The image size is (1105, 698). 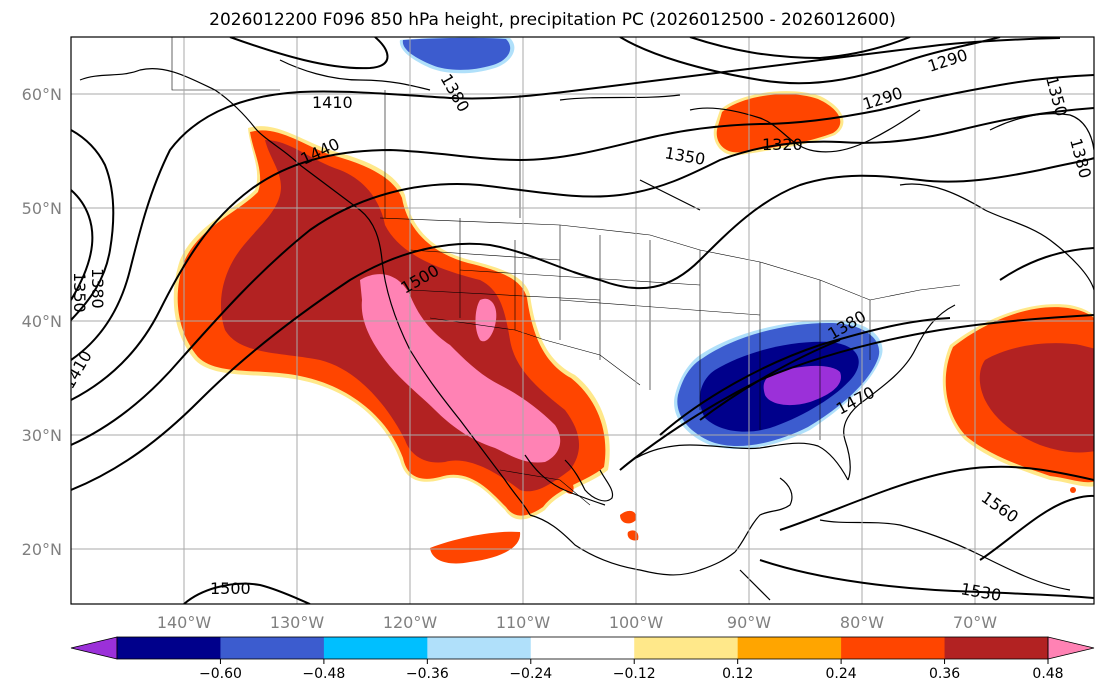 I want to click on lon-label: 90°W, so click(x=749, y=622).